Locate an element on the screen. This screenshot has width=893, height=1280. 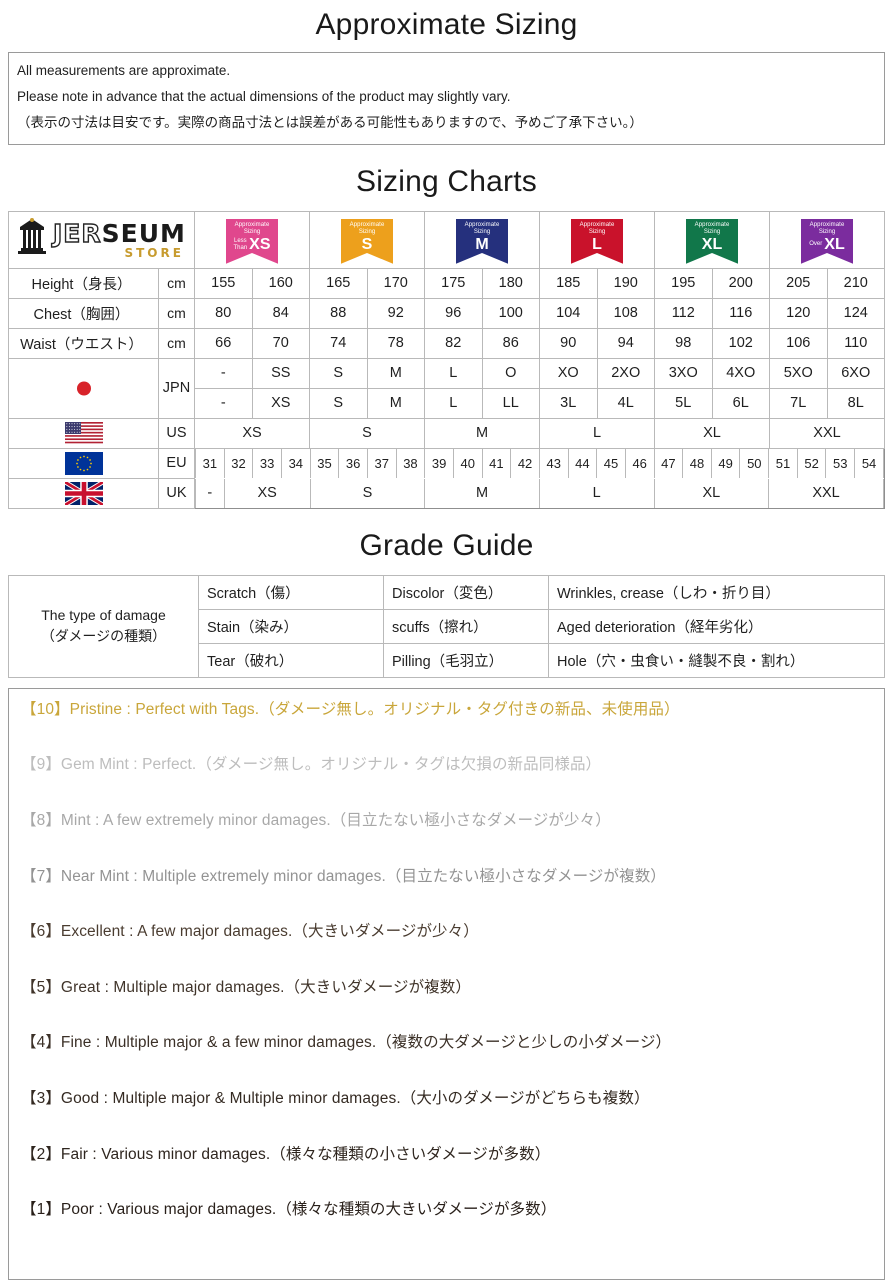
badge-cell-2: Approximate Sizing M is located at coordinates (482, 239).